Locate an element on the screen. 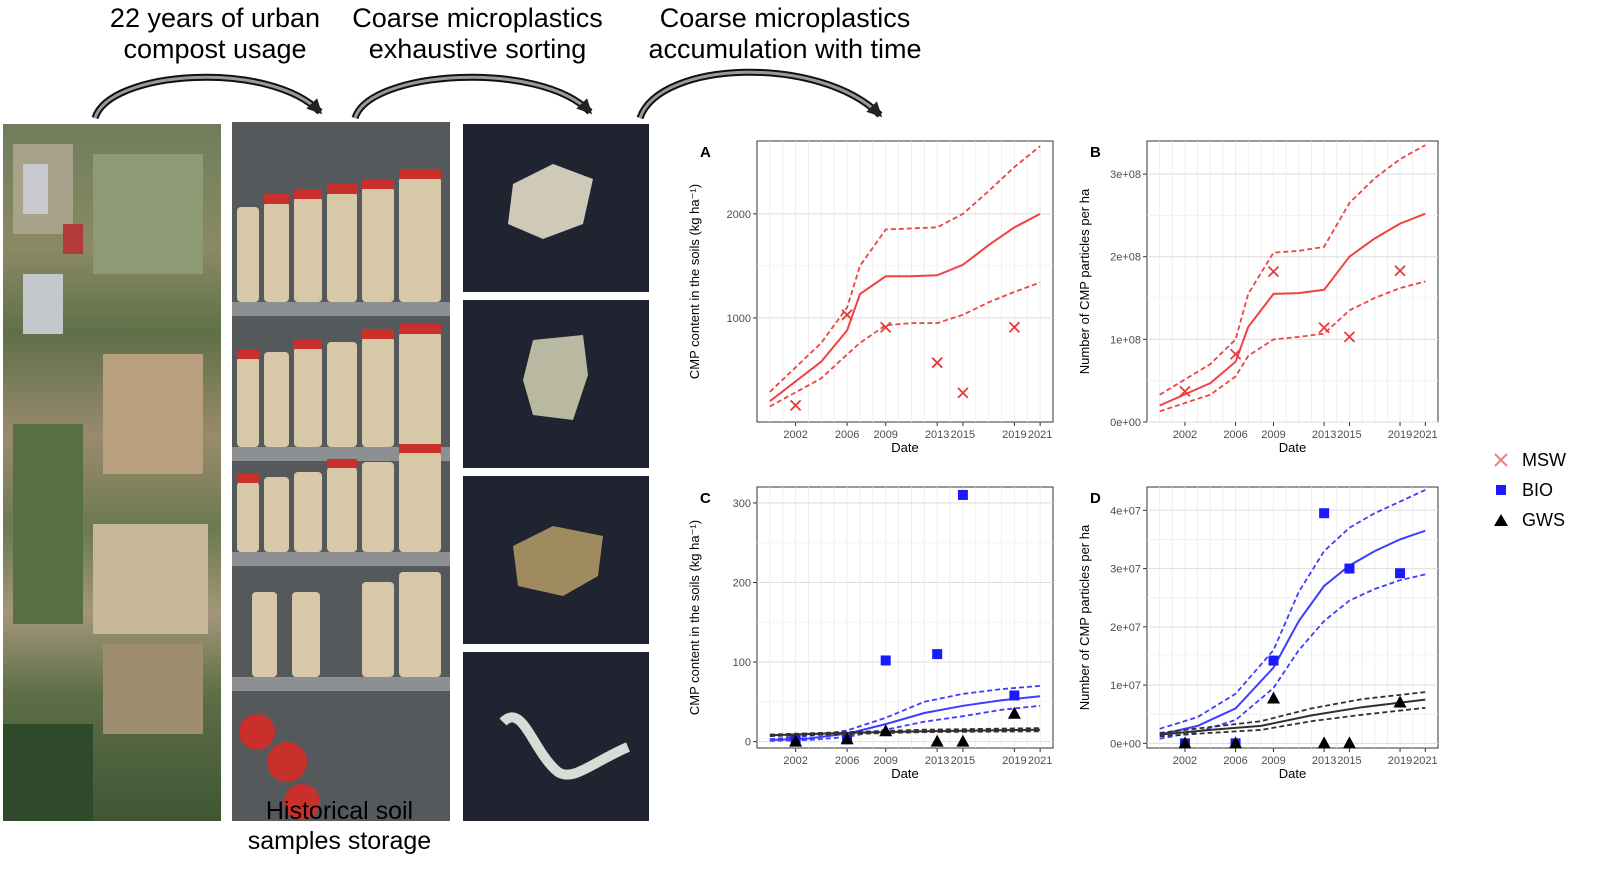 Image resolution: width=1615 pixels, height=886 pixels. y-tick-label: 3e+07 is located at coordinates (1125, 570).